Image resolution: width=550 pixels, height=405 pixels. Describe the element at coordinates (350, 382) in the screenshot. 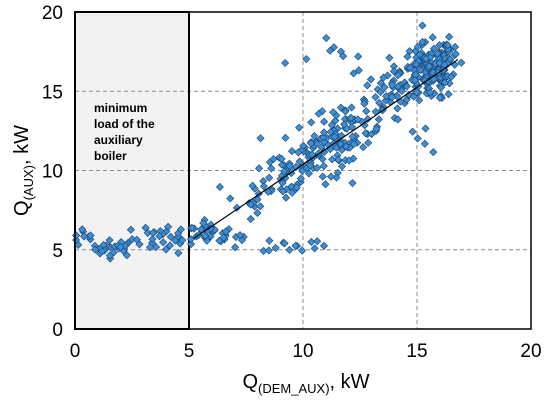

I see `x-axis-title-unit: , kW` at that location.